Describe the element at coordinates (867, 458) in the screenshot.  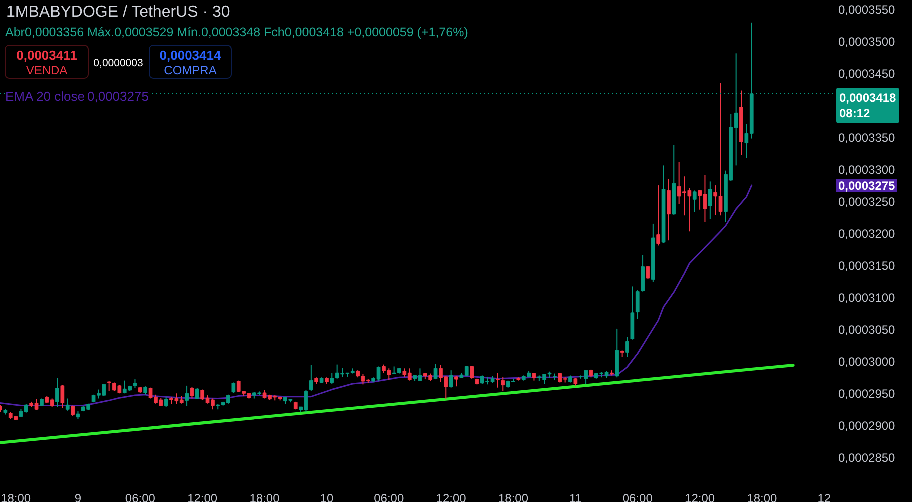
I see `y-tick-label: 0,0002850` at that location.